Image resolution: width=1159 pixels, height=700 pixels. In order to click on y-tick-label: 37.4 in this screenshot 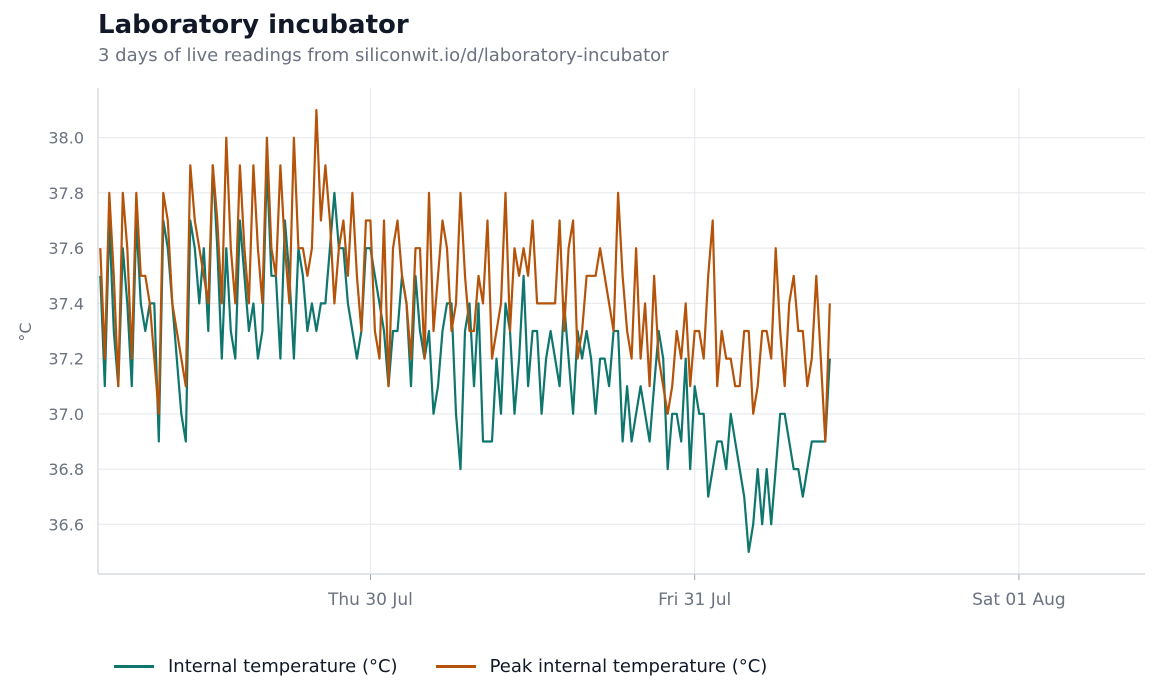, I will do `click(66, 303)`.